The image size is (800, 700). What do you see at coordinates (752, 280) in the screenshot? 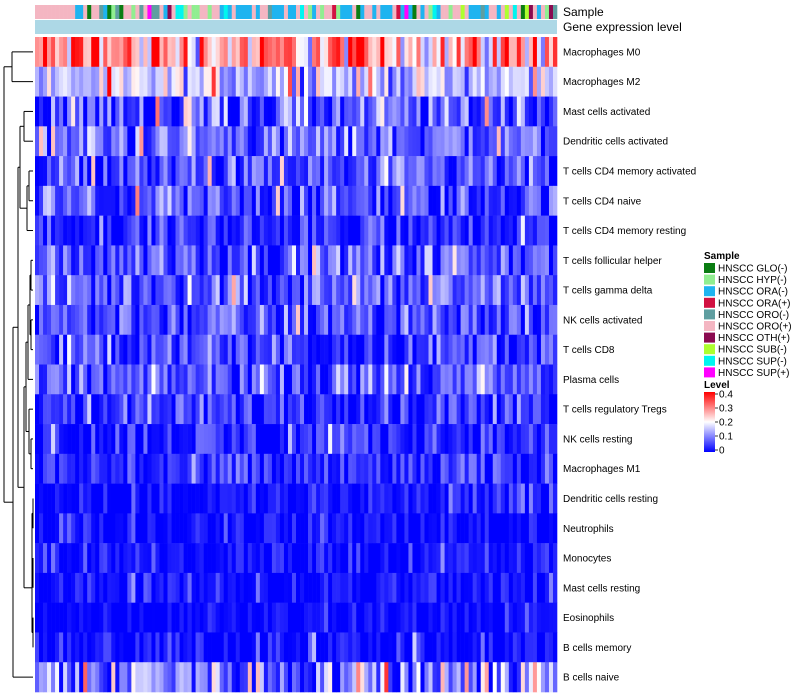
I see `sample-legend-label: HNSCC HYP(-)` at bounding box center [752, 280].